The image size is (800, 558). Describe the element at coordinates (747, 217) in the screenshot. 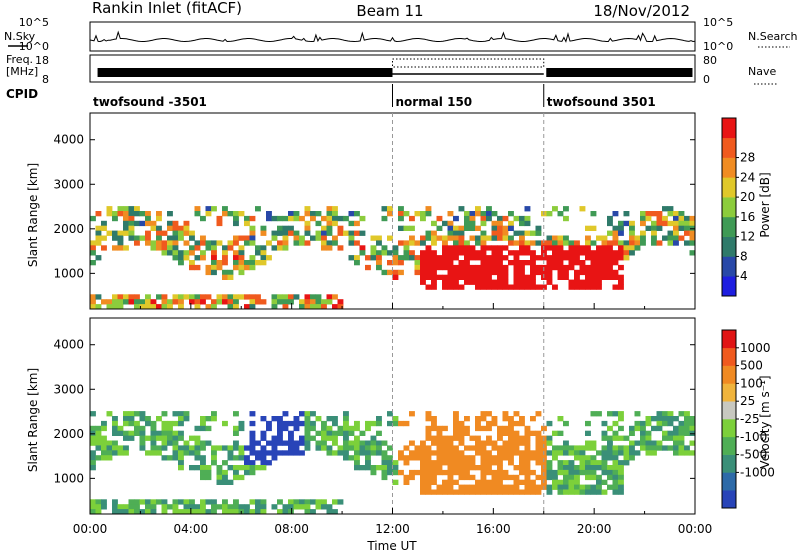

I see `colorbar-tick-label: 16` at that location.